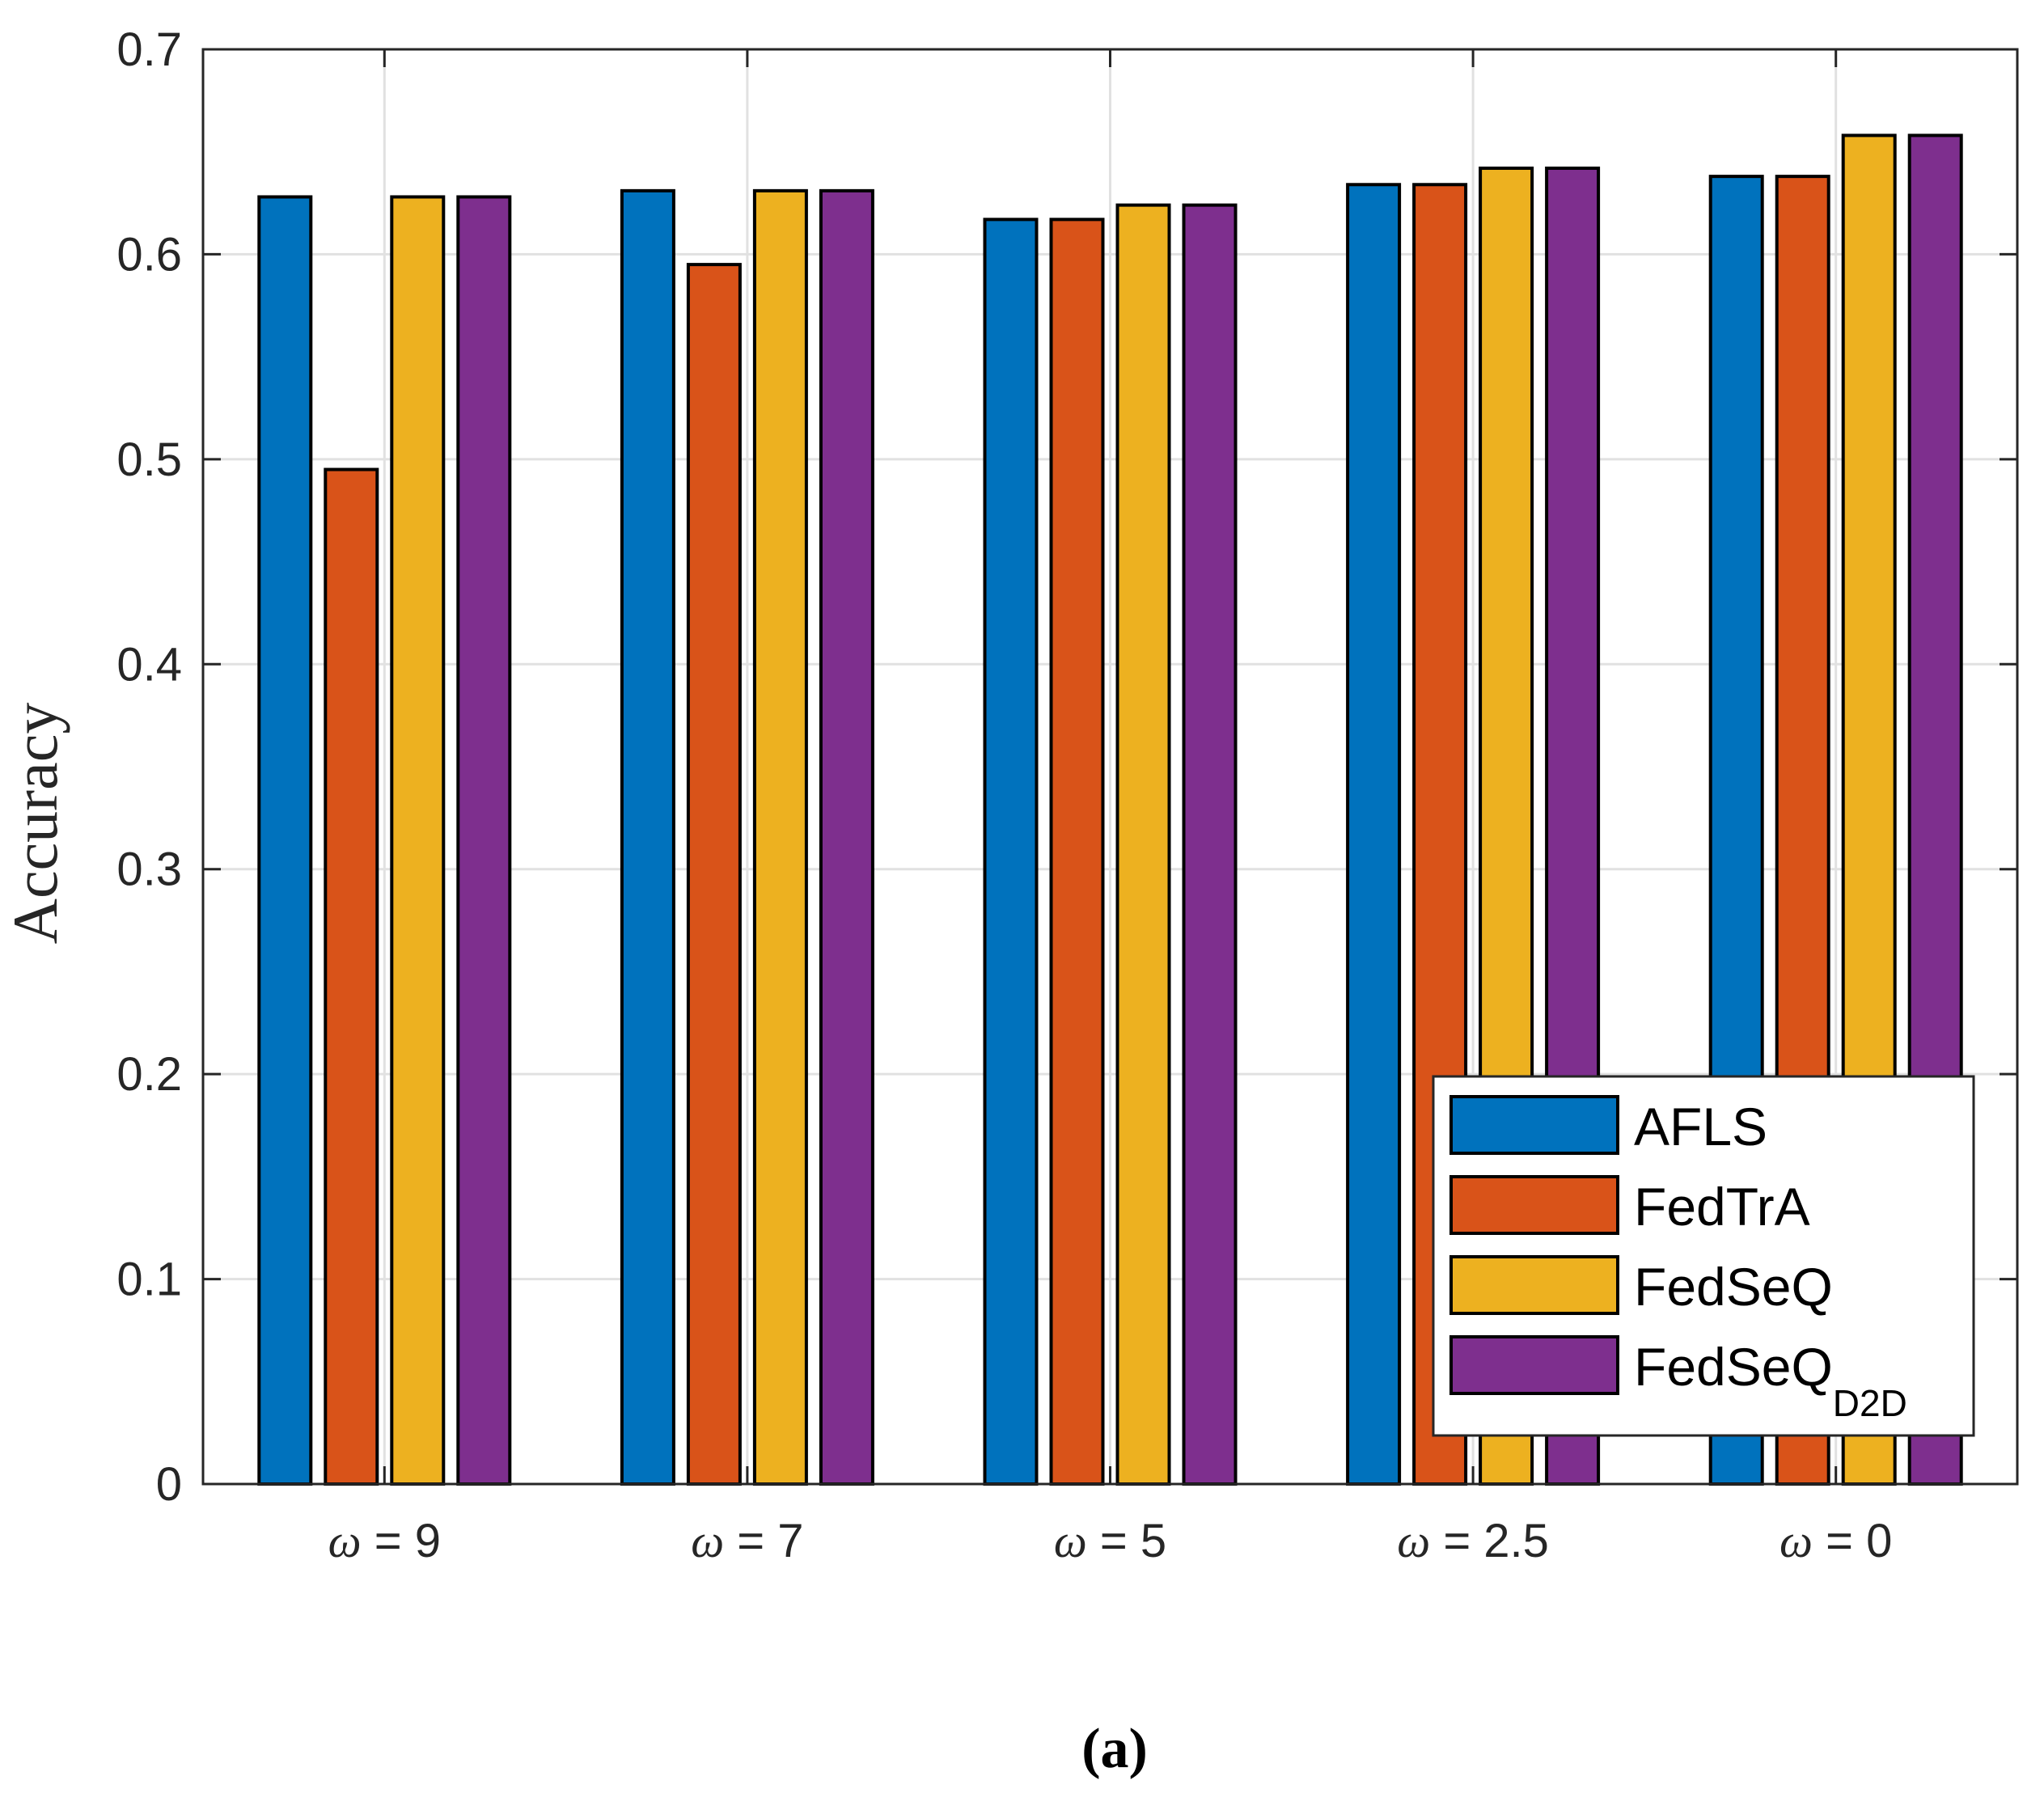 The width and height of the screenshot is (2044, 1797). Describe the element at coordinates (1700, 1127) in the screenshot. I see `legend-label: AFLS` at that location.